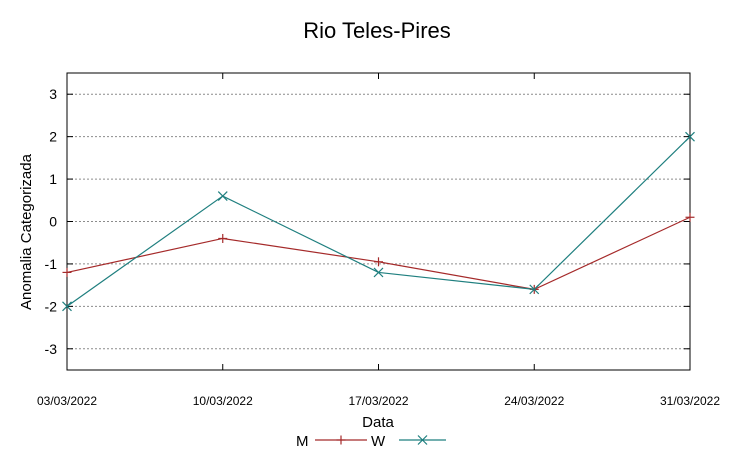 The width and height of the screenshot is (753, 458). I want to click on legend-label-M: M, so click(302, 441).